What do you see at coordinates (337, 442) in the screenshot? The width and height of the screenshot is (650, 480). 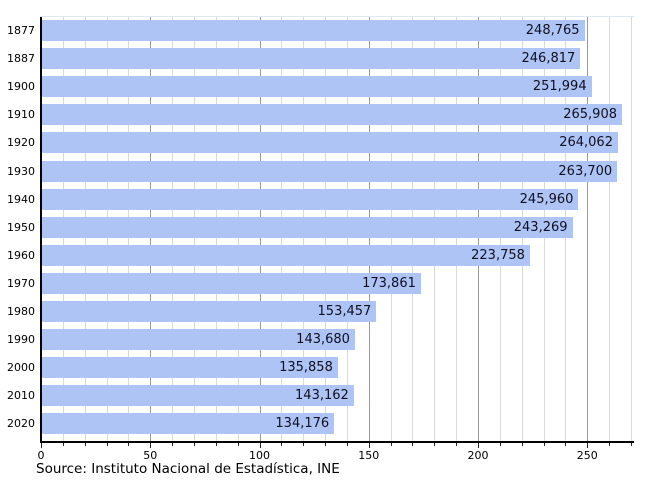 I see `x-axis-line` at bounding box center [337, 442].